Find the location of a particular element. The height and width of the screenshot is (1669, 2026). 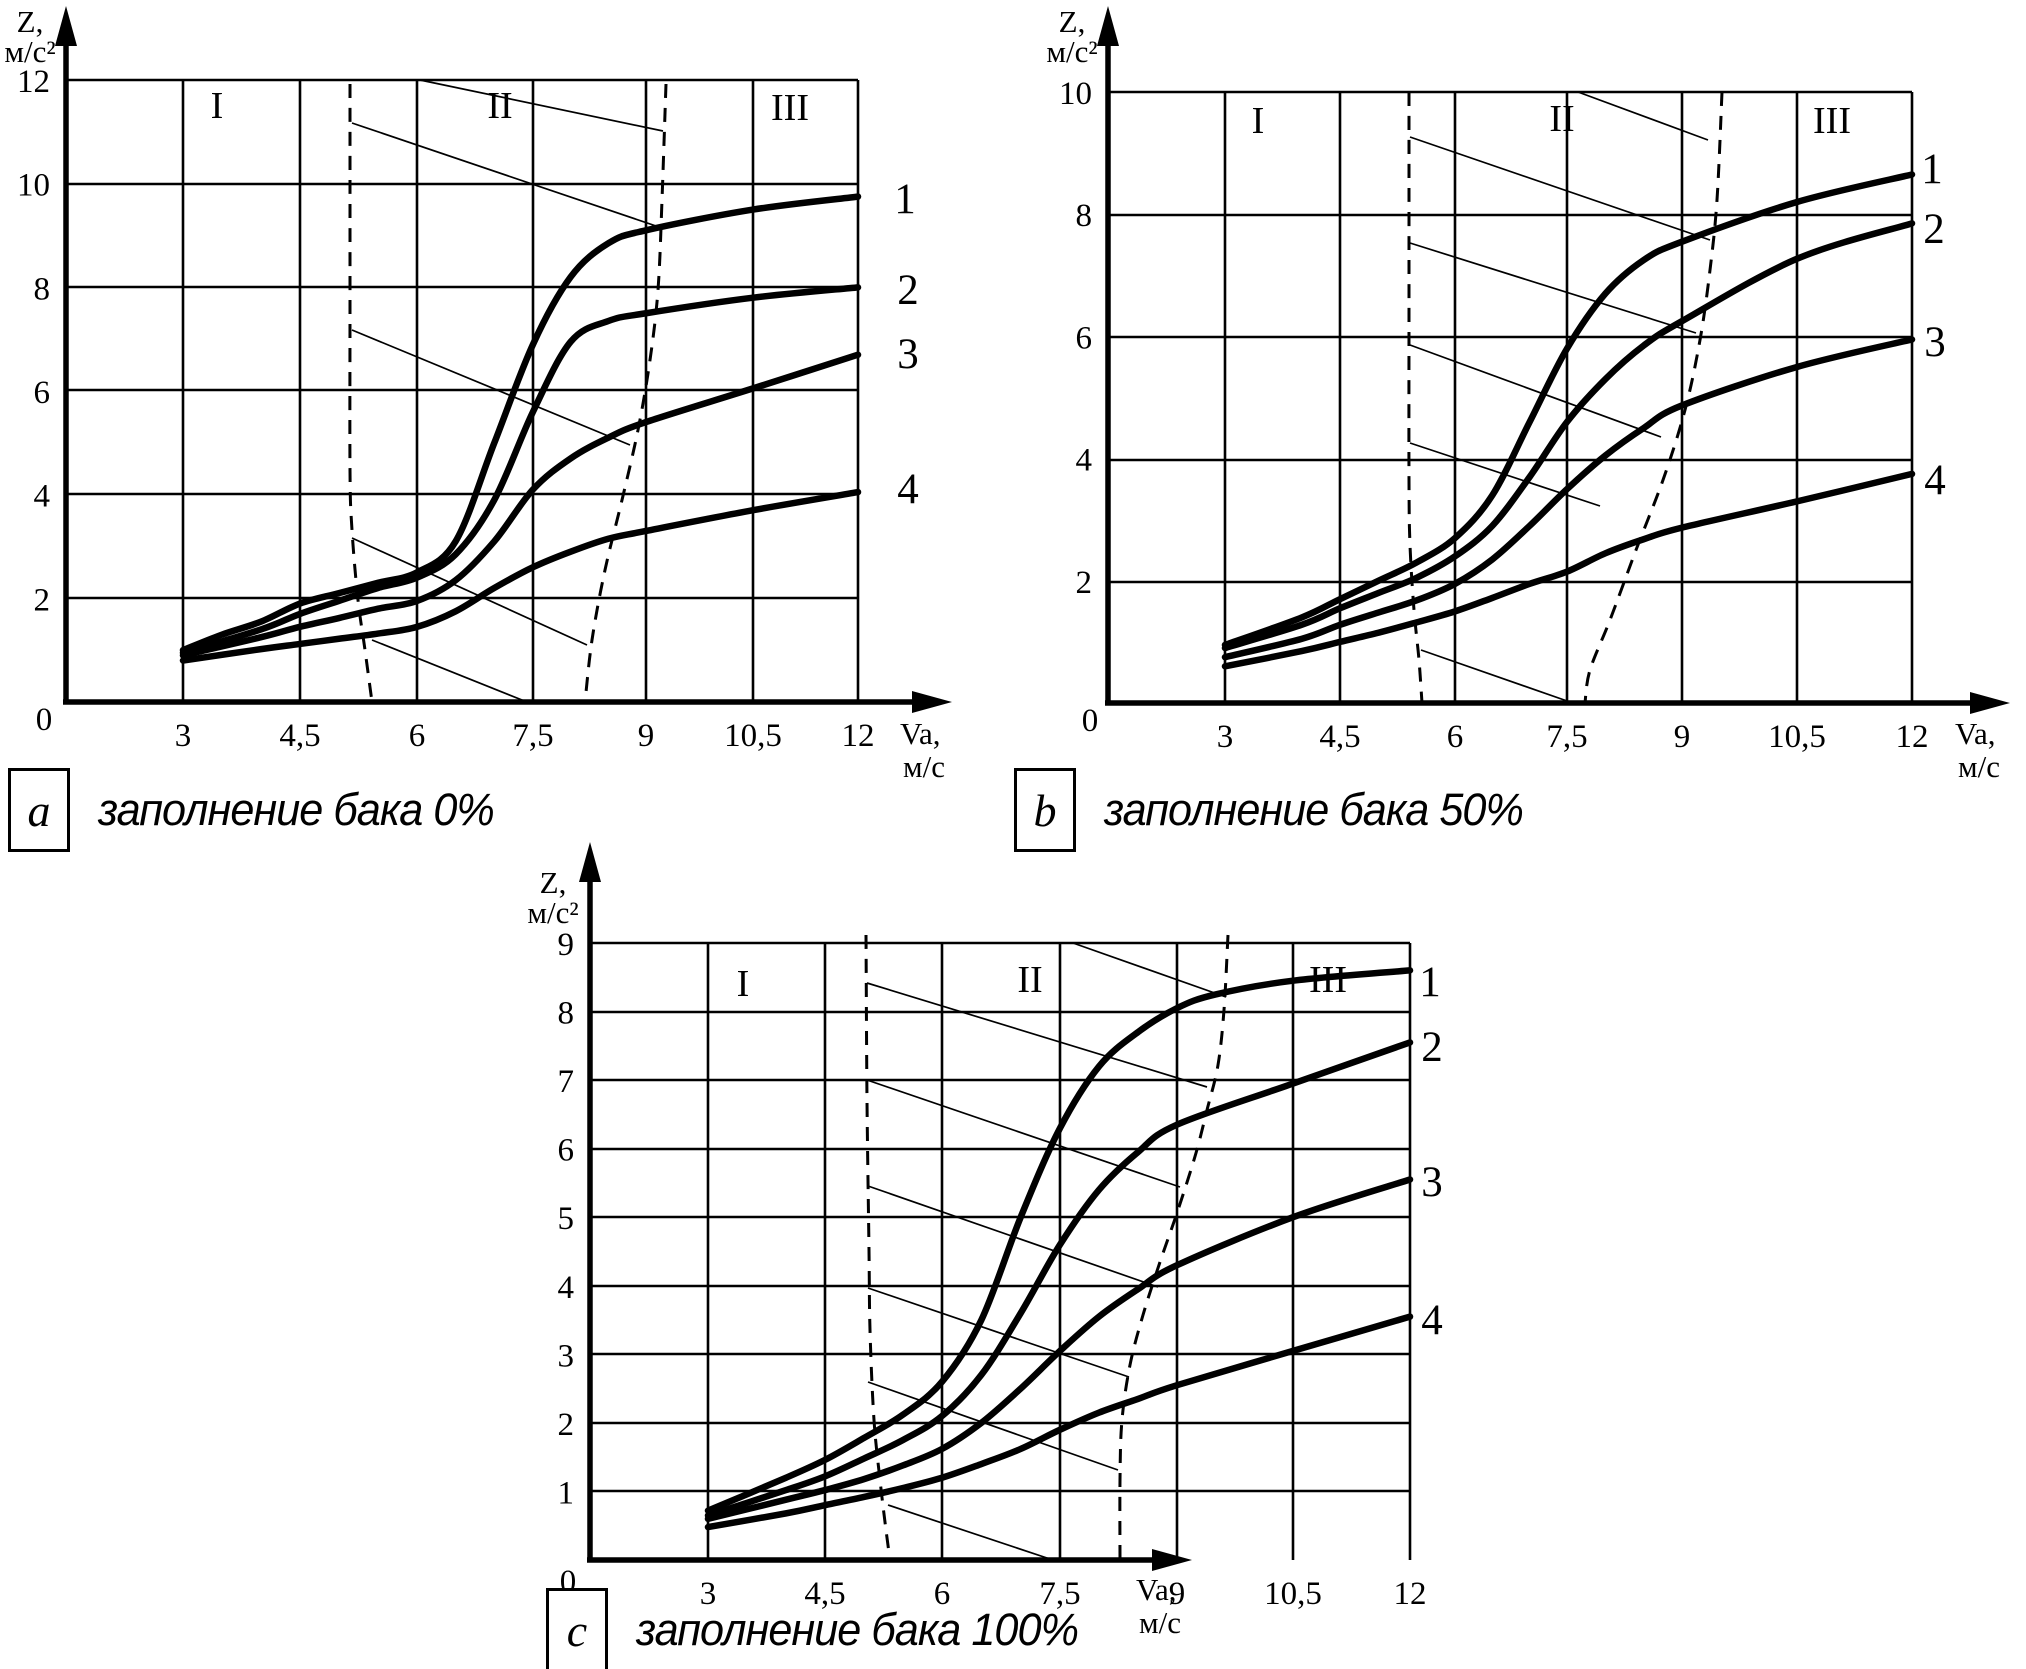

chart-c-y-tick-7: 7 is located at coordinates (566, 1082).